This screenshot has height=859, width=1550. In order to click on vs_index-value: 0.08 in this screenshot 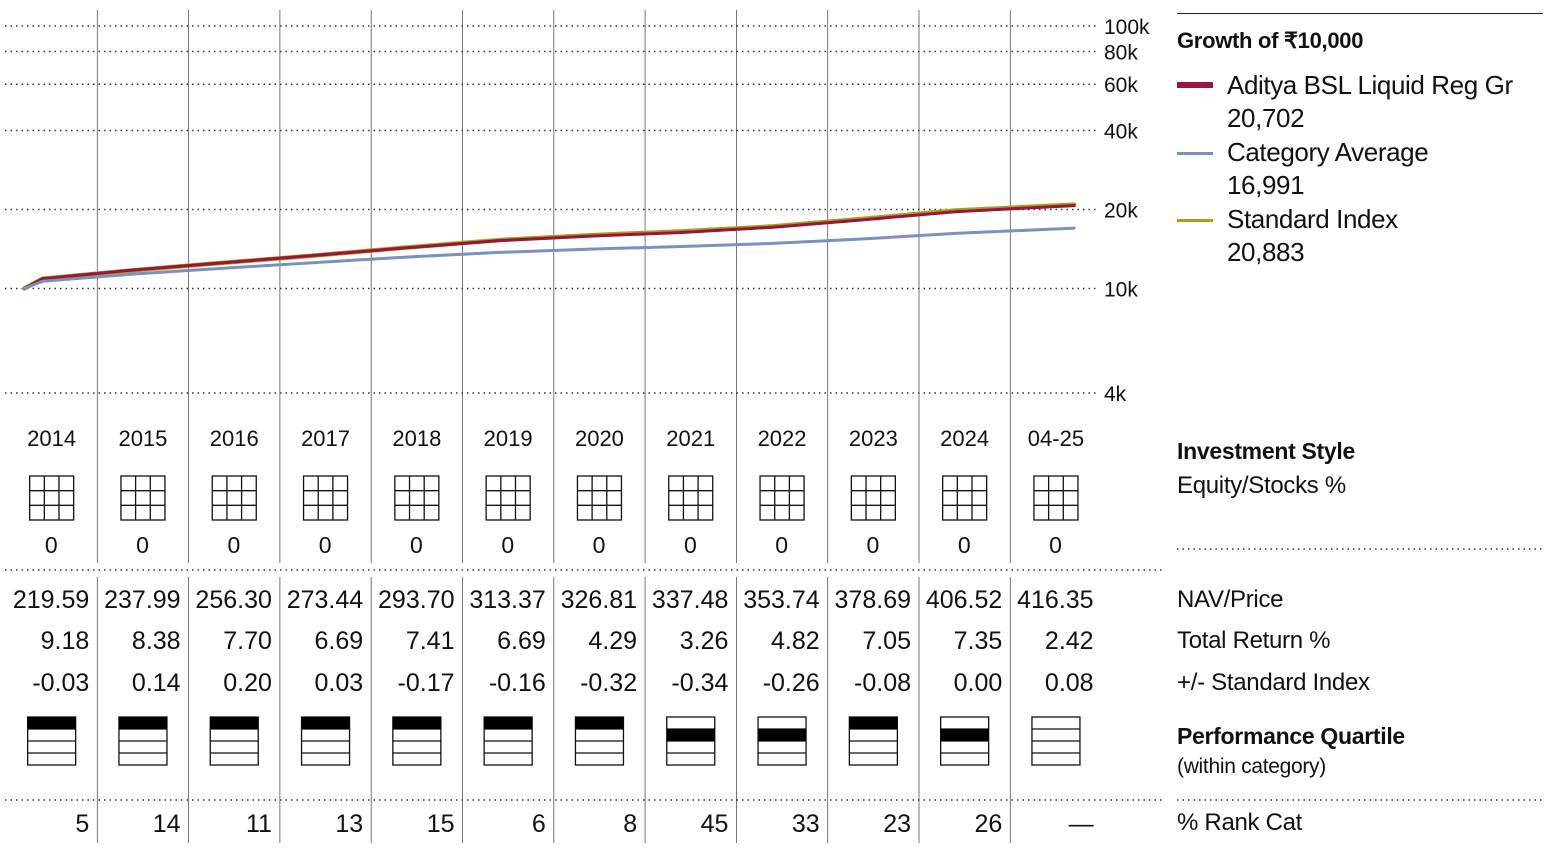, I will do `click(1069, 683)`.